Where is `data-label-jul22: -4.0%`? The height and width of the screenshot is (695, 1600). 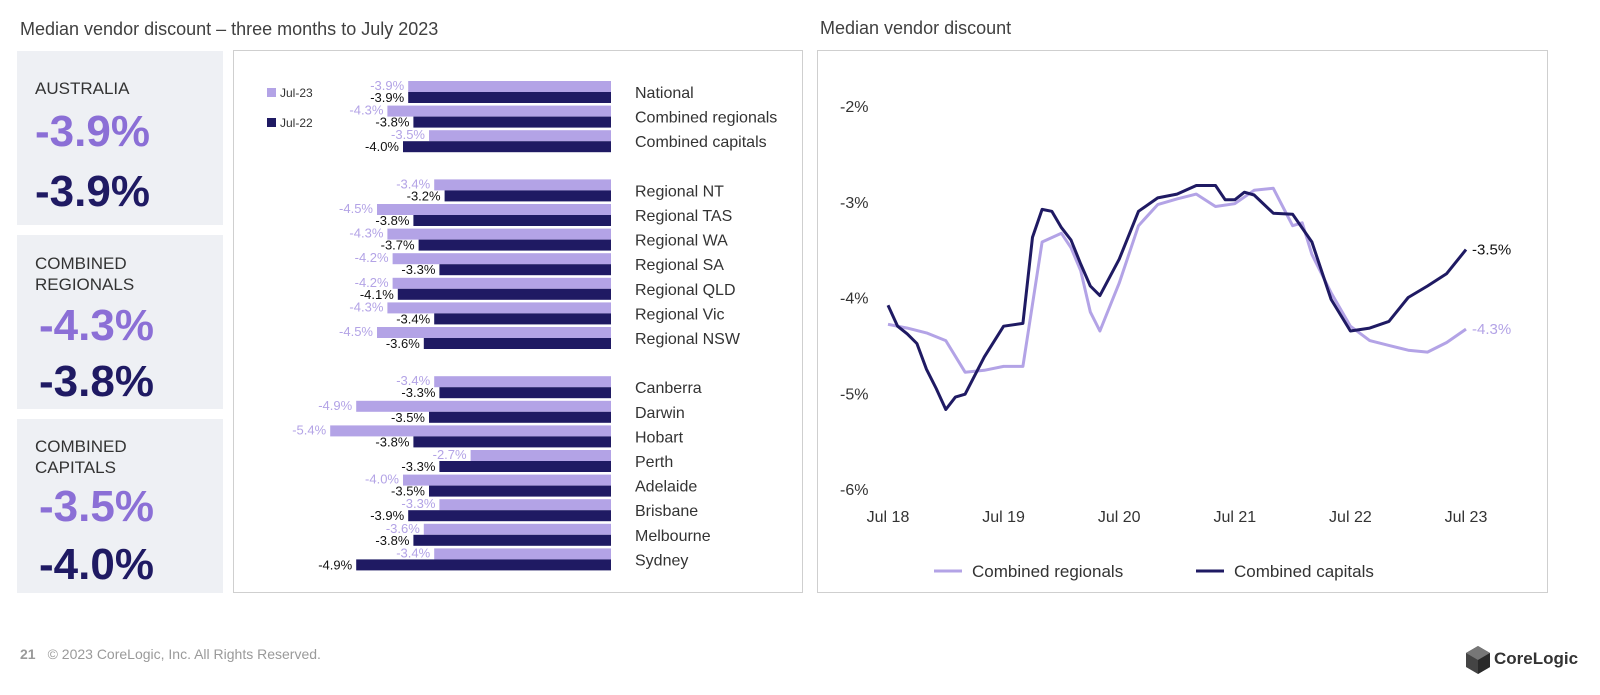 data-label-jul22: -4.0% is located at coordinates (382, 146).